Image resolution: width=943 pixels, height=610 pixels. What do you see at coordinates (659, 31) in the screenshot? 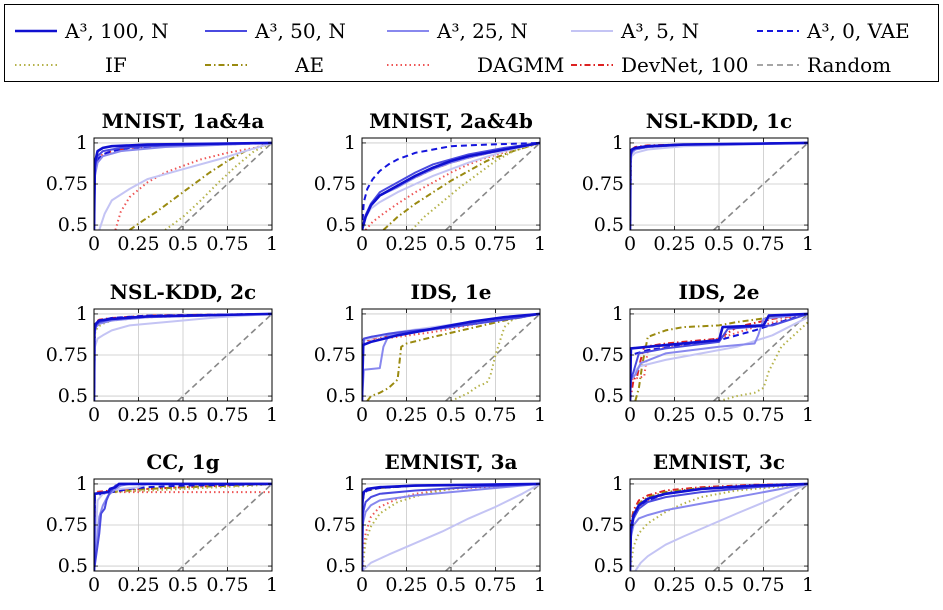
I see `legend-label: A³, 5, N` at bounding box center [659, 31].